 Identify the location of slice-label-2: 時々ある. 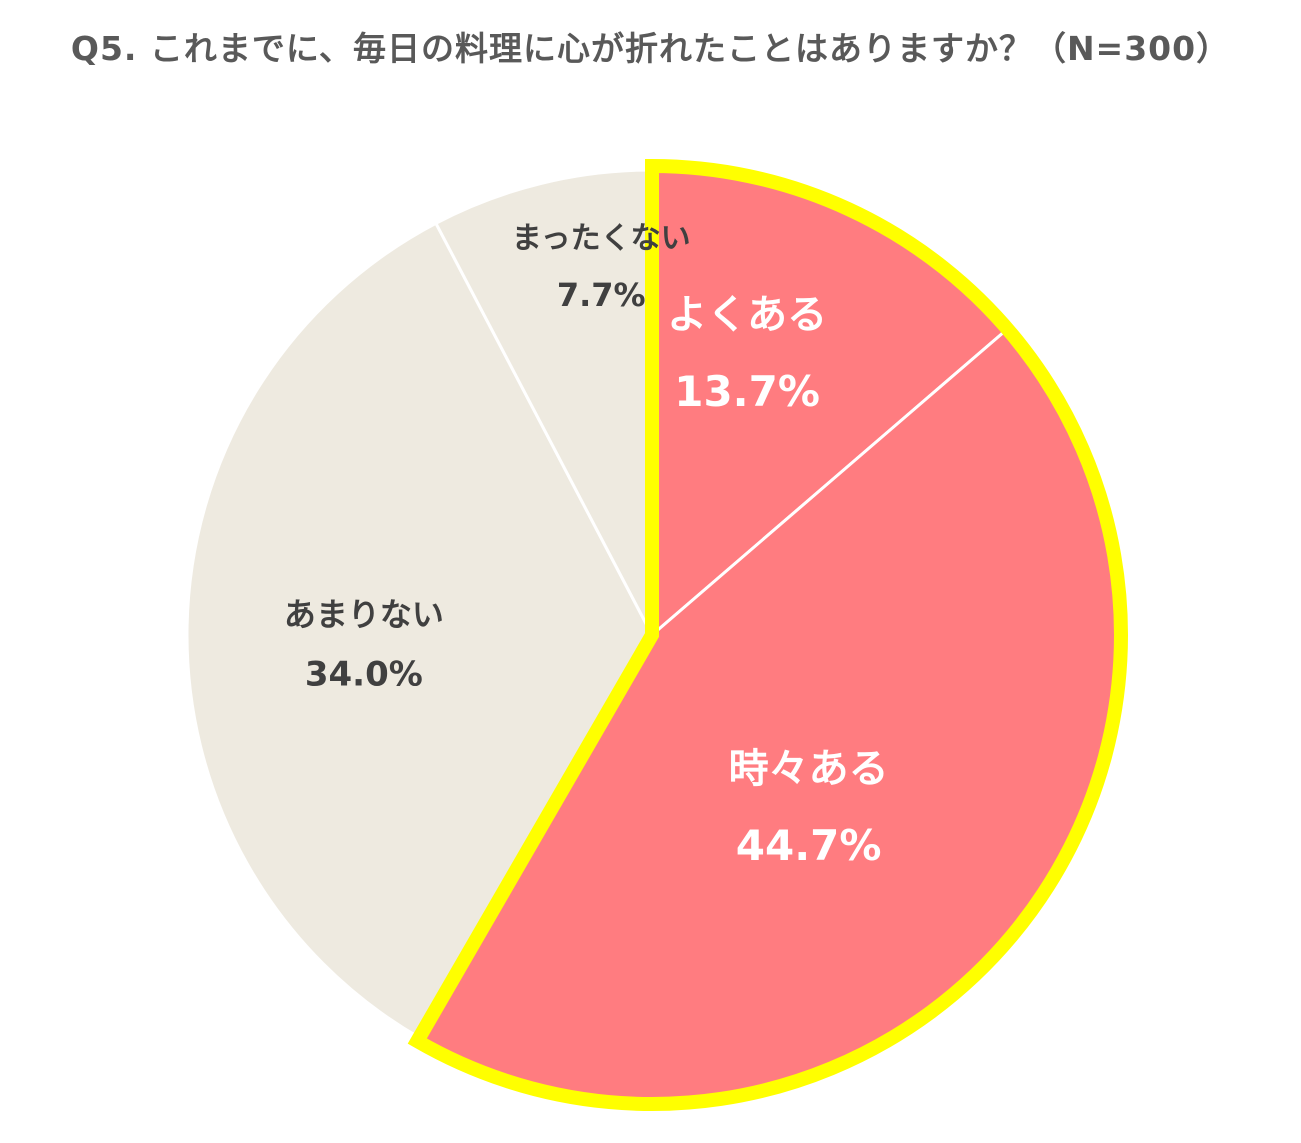
(809, 769).